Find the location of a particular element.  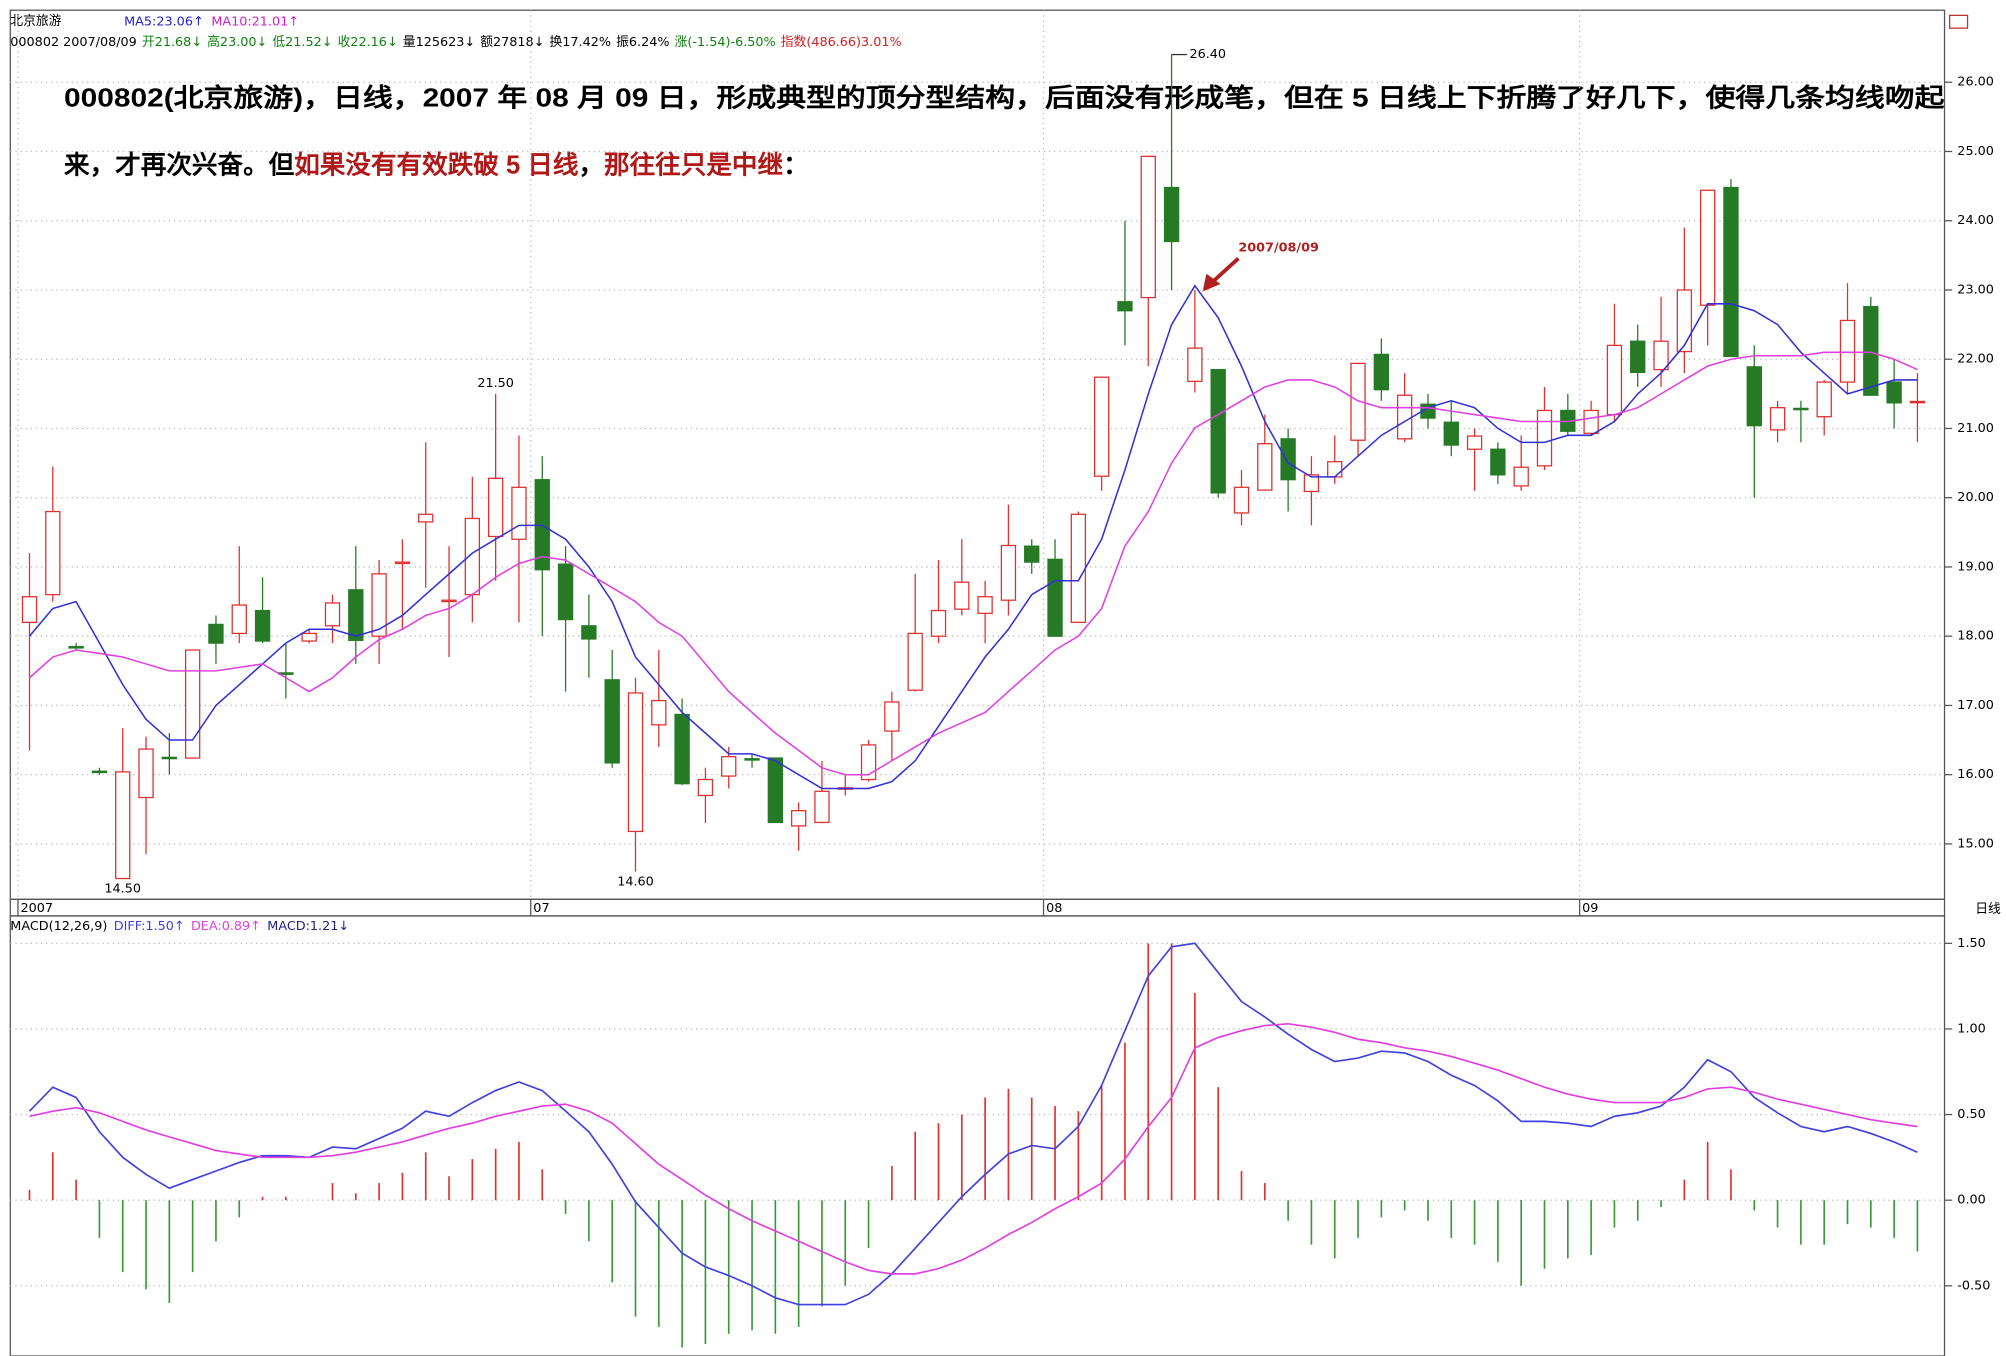

point-label: 14.60 is located at coordinates (635, 881).